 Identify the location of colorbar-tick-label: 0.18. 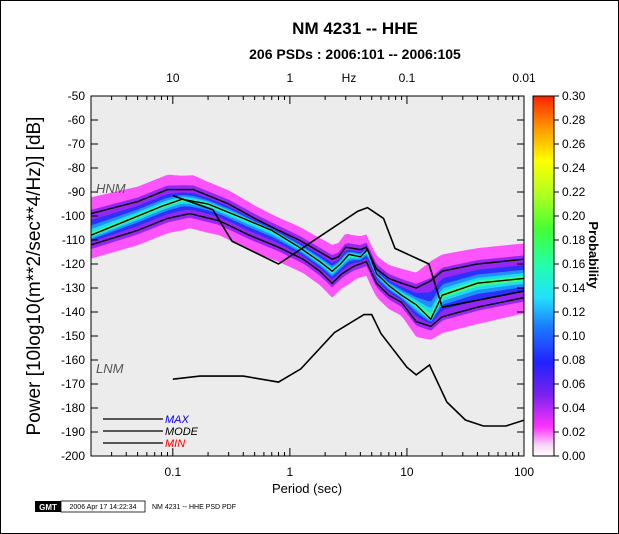
(574, 240).